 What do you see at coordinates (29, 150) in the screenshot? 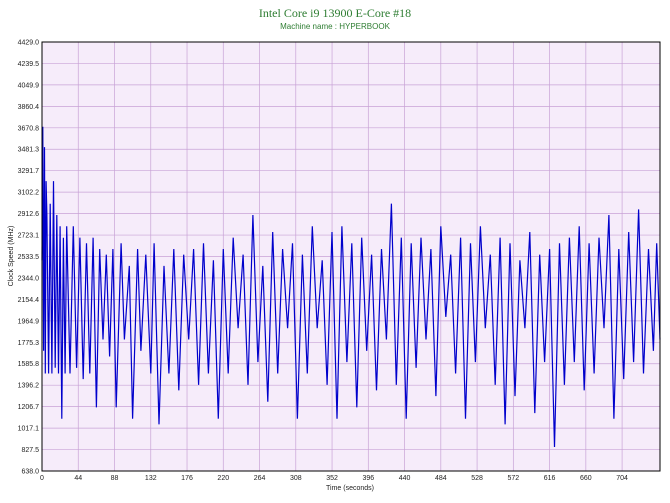
I see `y-tick-label: 3481.3` at bounding box center [29, 150].